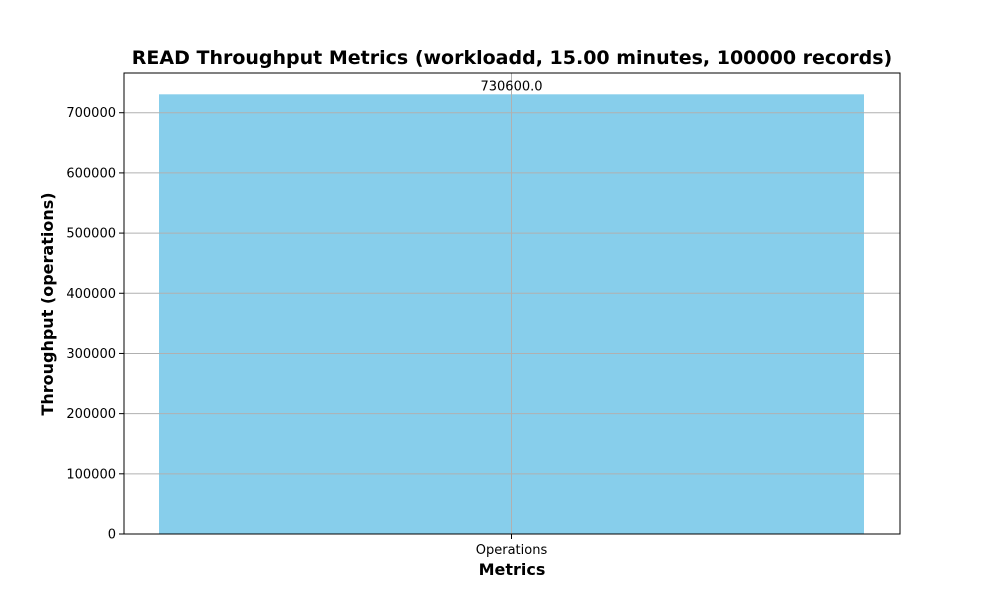 The image size is (1000, 604). Describe the element at coordinates (511, 86) in the screenshot. I see `bar-value-label: 730600.0` at that location.